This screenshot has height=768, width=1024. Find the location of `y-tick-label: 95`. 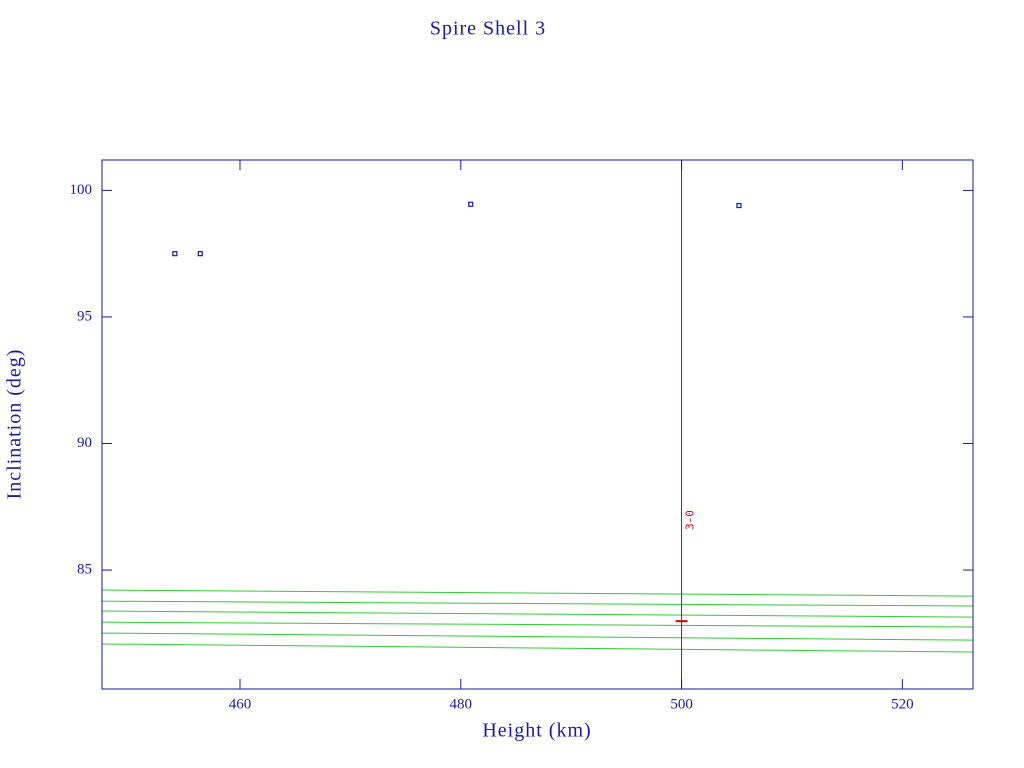

y-tick-label: 95 is located at coordinates (84, 316).